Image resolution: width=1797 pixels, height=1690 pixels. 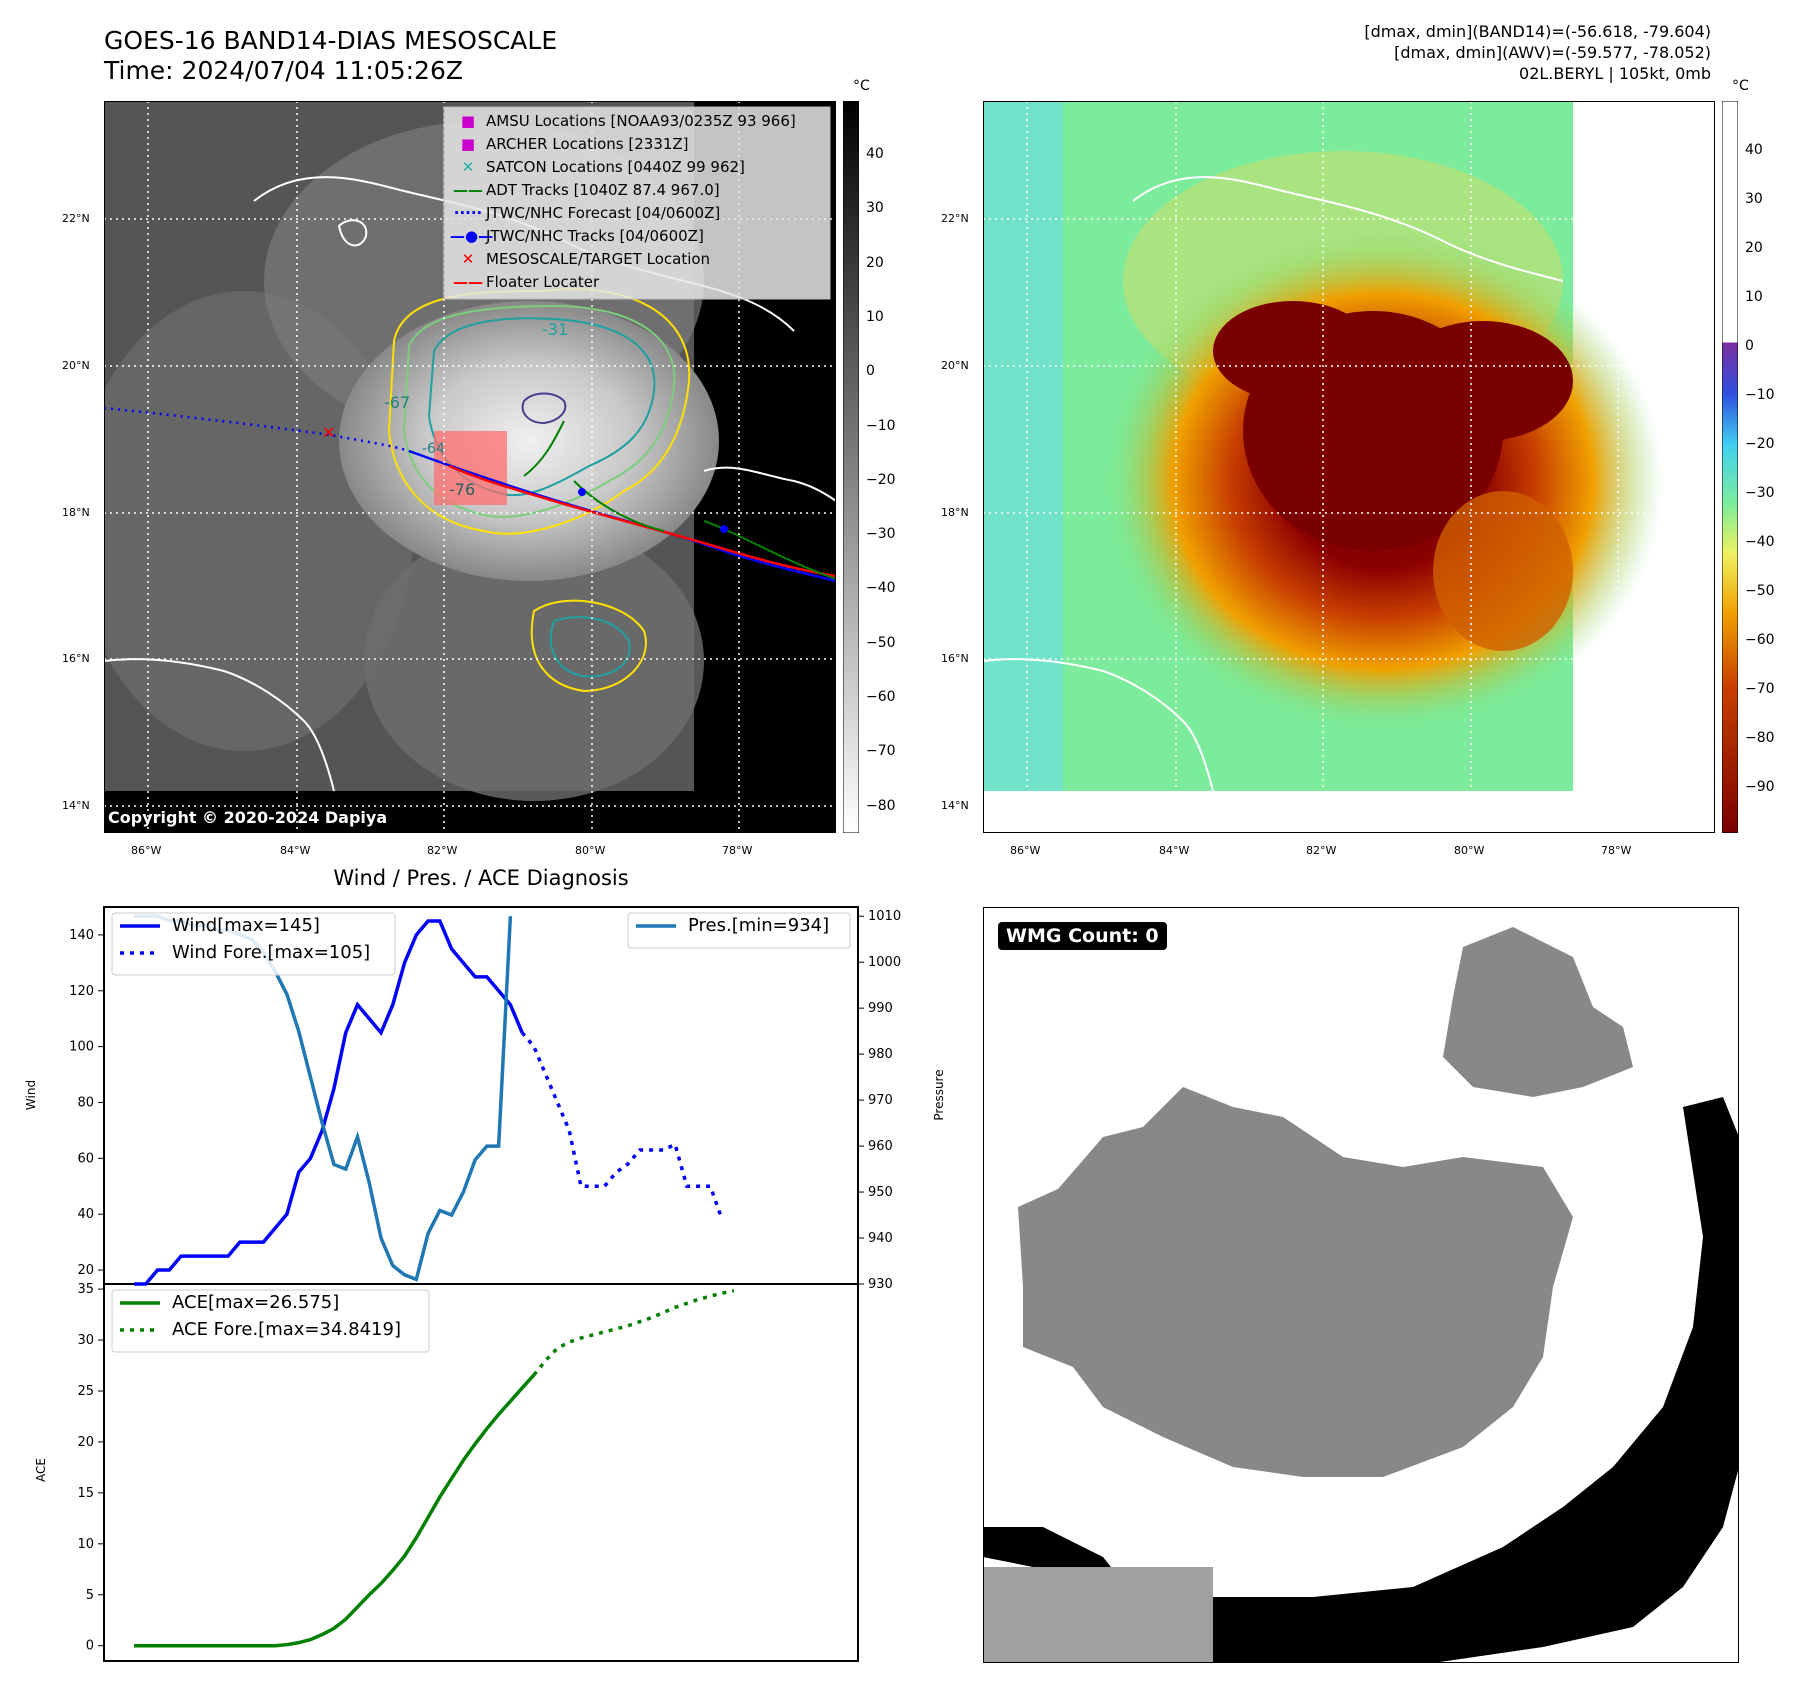 I want to click on wmg-black-region, so click(x=1361, y=1380).